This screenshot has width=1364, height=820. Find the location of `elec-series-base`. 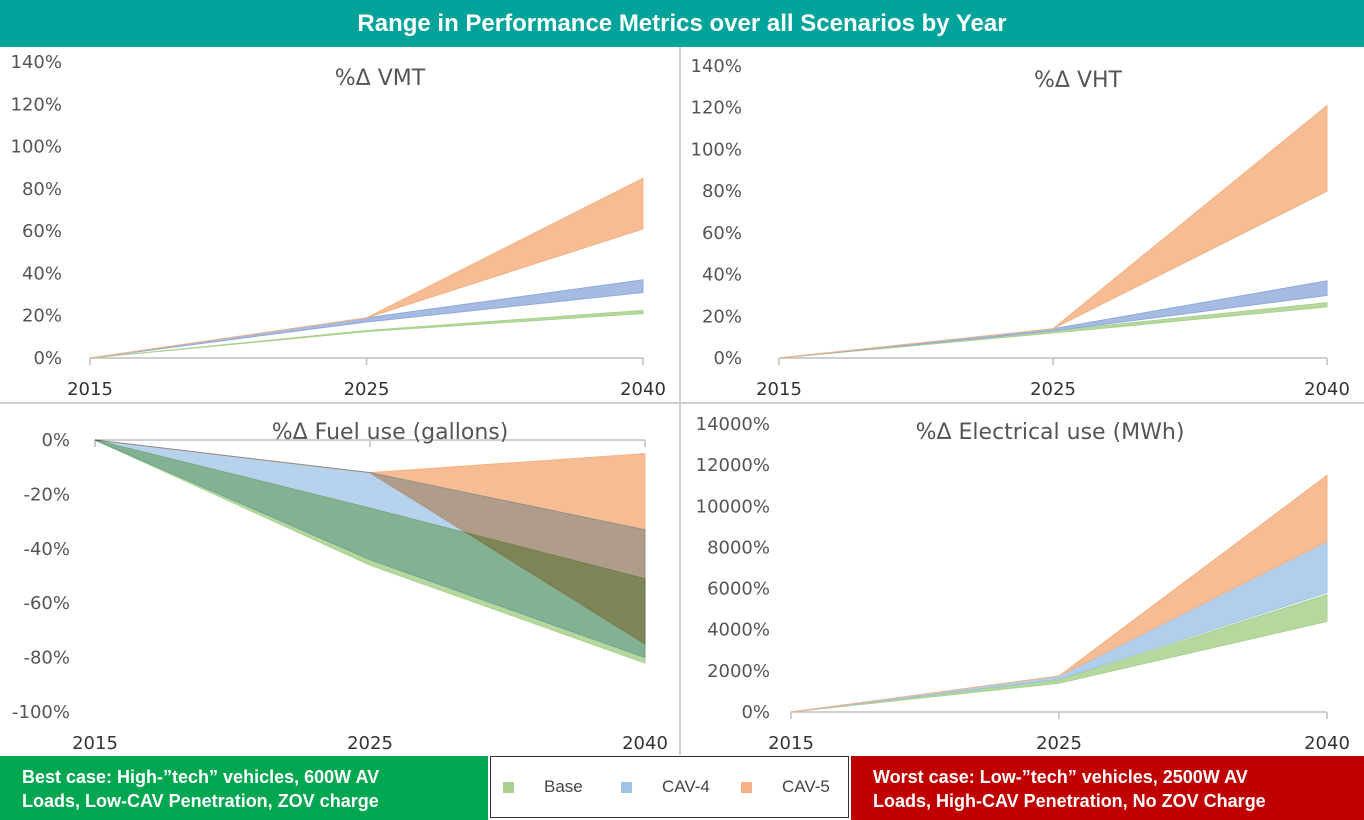

elec-series-base is located at coordinates (1059, 653).